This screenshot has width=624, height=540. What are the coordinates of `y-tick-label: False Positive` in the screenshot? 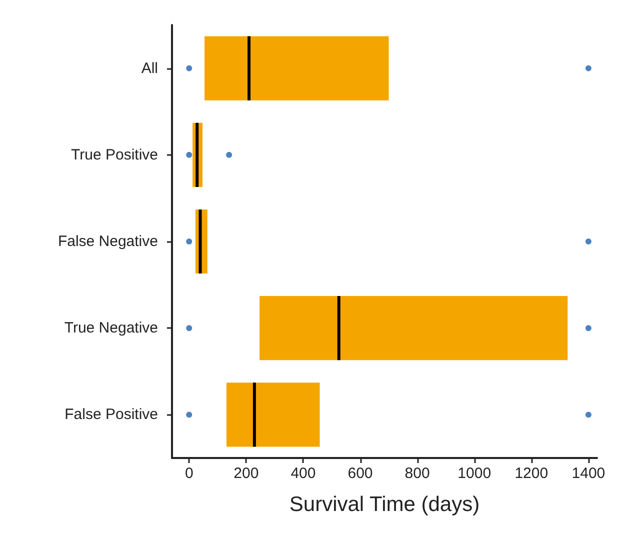 It's located at (111, 415).